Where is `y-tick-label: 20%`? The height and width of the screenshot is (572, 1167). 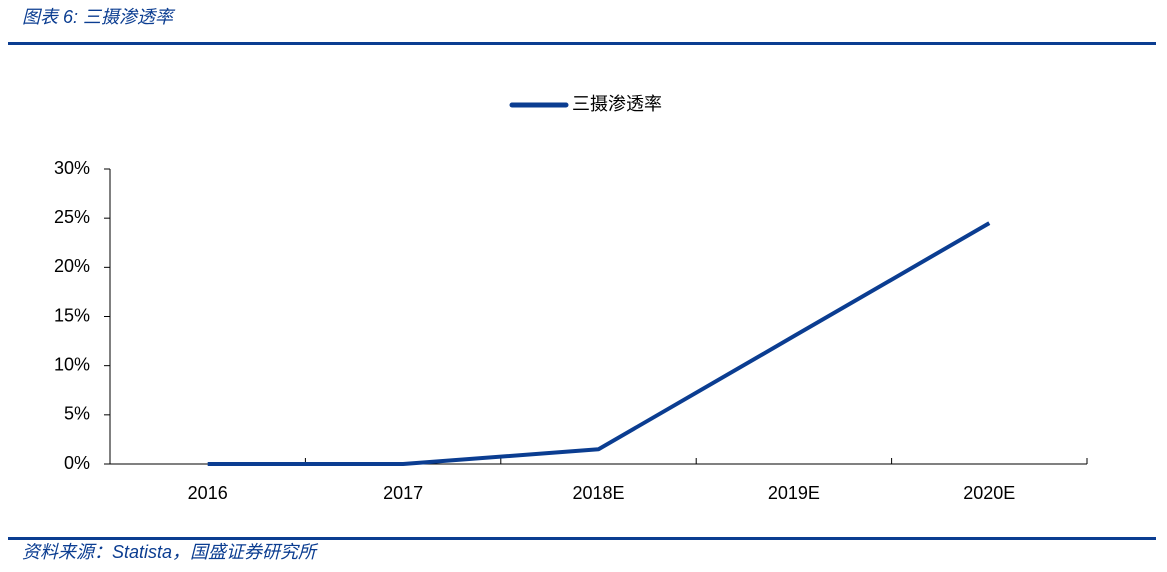 y-tick-label: 20% is located at coordinates (72, 266).